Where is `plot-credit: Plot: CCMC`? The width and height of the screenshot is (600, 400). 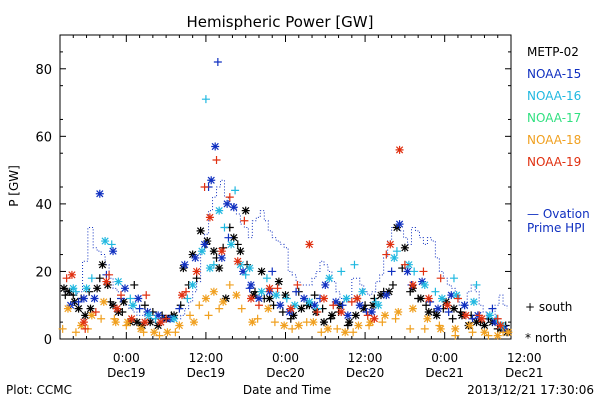 plot-credit: Plot: CCMC is located at coordinates (39, 390).